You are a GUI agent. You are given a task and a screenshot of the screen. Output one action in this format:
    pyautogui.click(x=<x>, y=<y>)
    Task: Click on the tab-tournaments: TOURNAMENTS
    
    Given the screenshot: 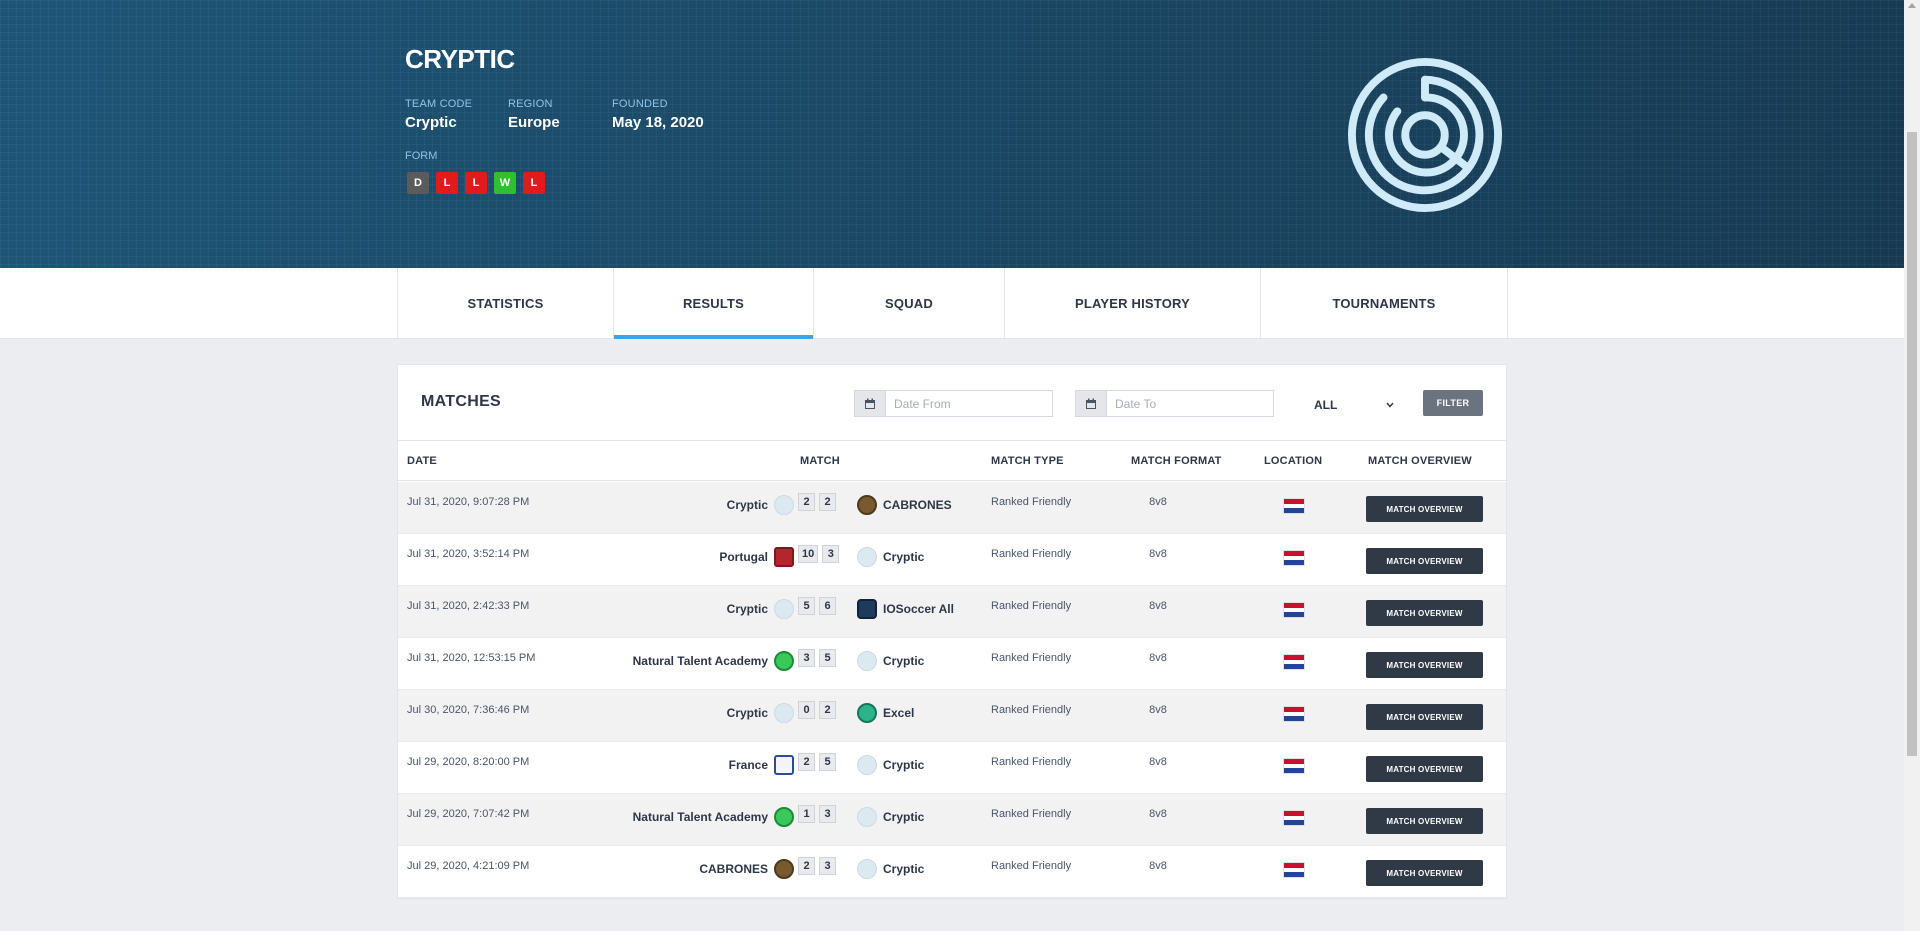 What is the action you would take?
    pyautogui.click(x=1384, y=303)
    